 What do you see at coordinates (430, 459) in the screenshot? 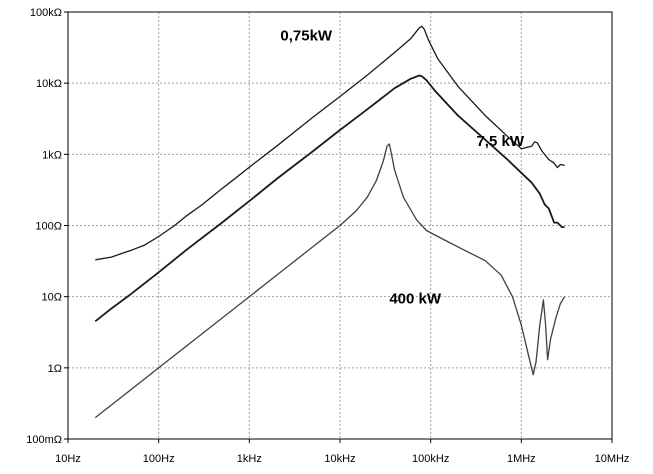
I see `x-tick-label: 100kHz` at bounding box center [430, 459].